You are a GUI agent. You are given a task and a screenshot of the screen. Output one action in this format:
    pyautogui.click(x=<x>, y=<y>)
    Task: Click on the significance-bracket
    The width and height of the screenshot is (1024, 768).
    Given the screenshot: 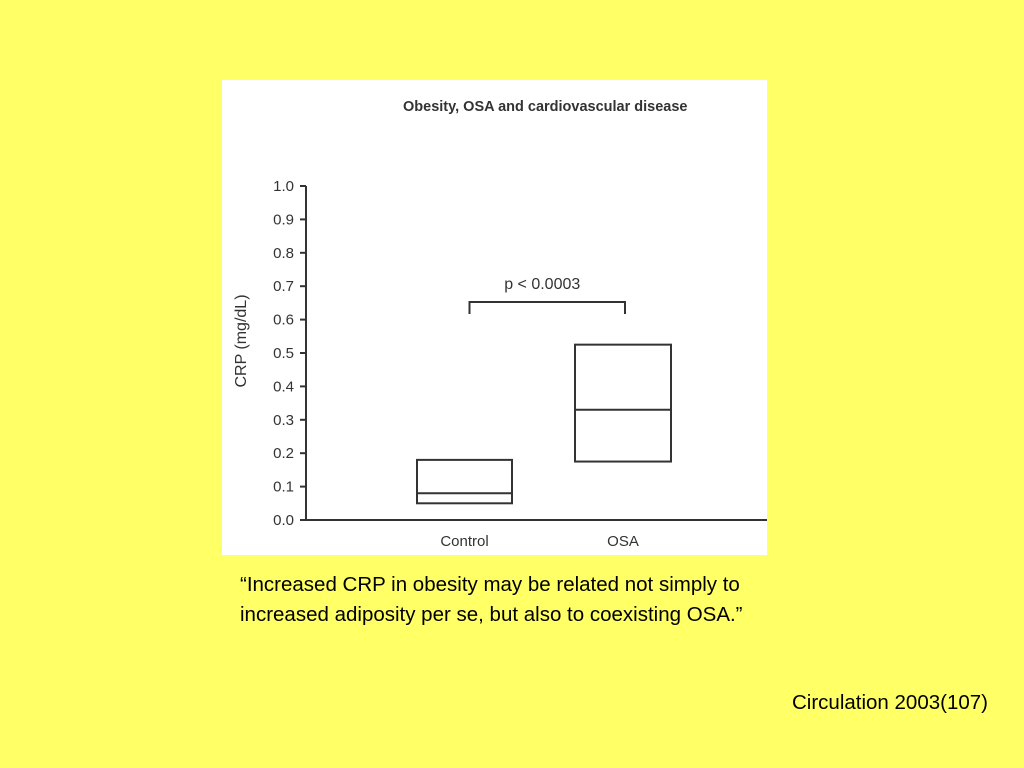 What is the action you would take?
    pyautogui.click(x=547, y=307)
    